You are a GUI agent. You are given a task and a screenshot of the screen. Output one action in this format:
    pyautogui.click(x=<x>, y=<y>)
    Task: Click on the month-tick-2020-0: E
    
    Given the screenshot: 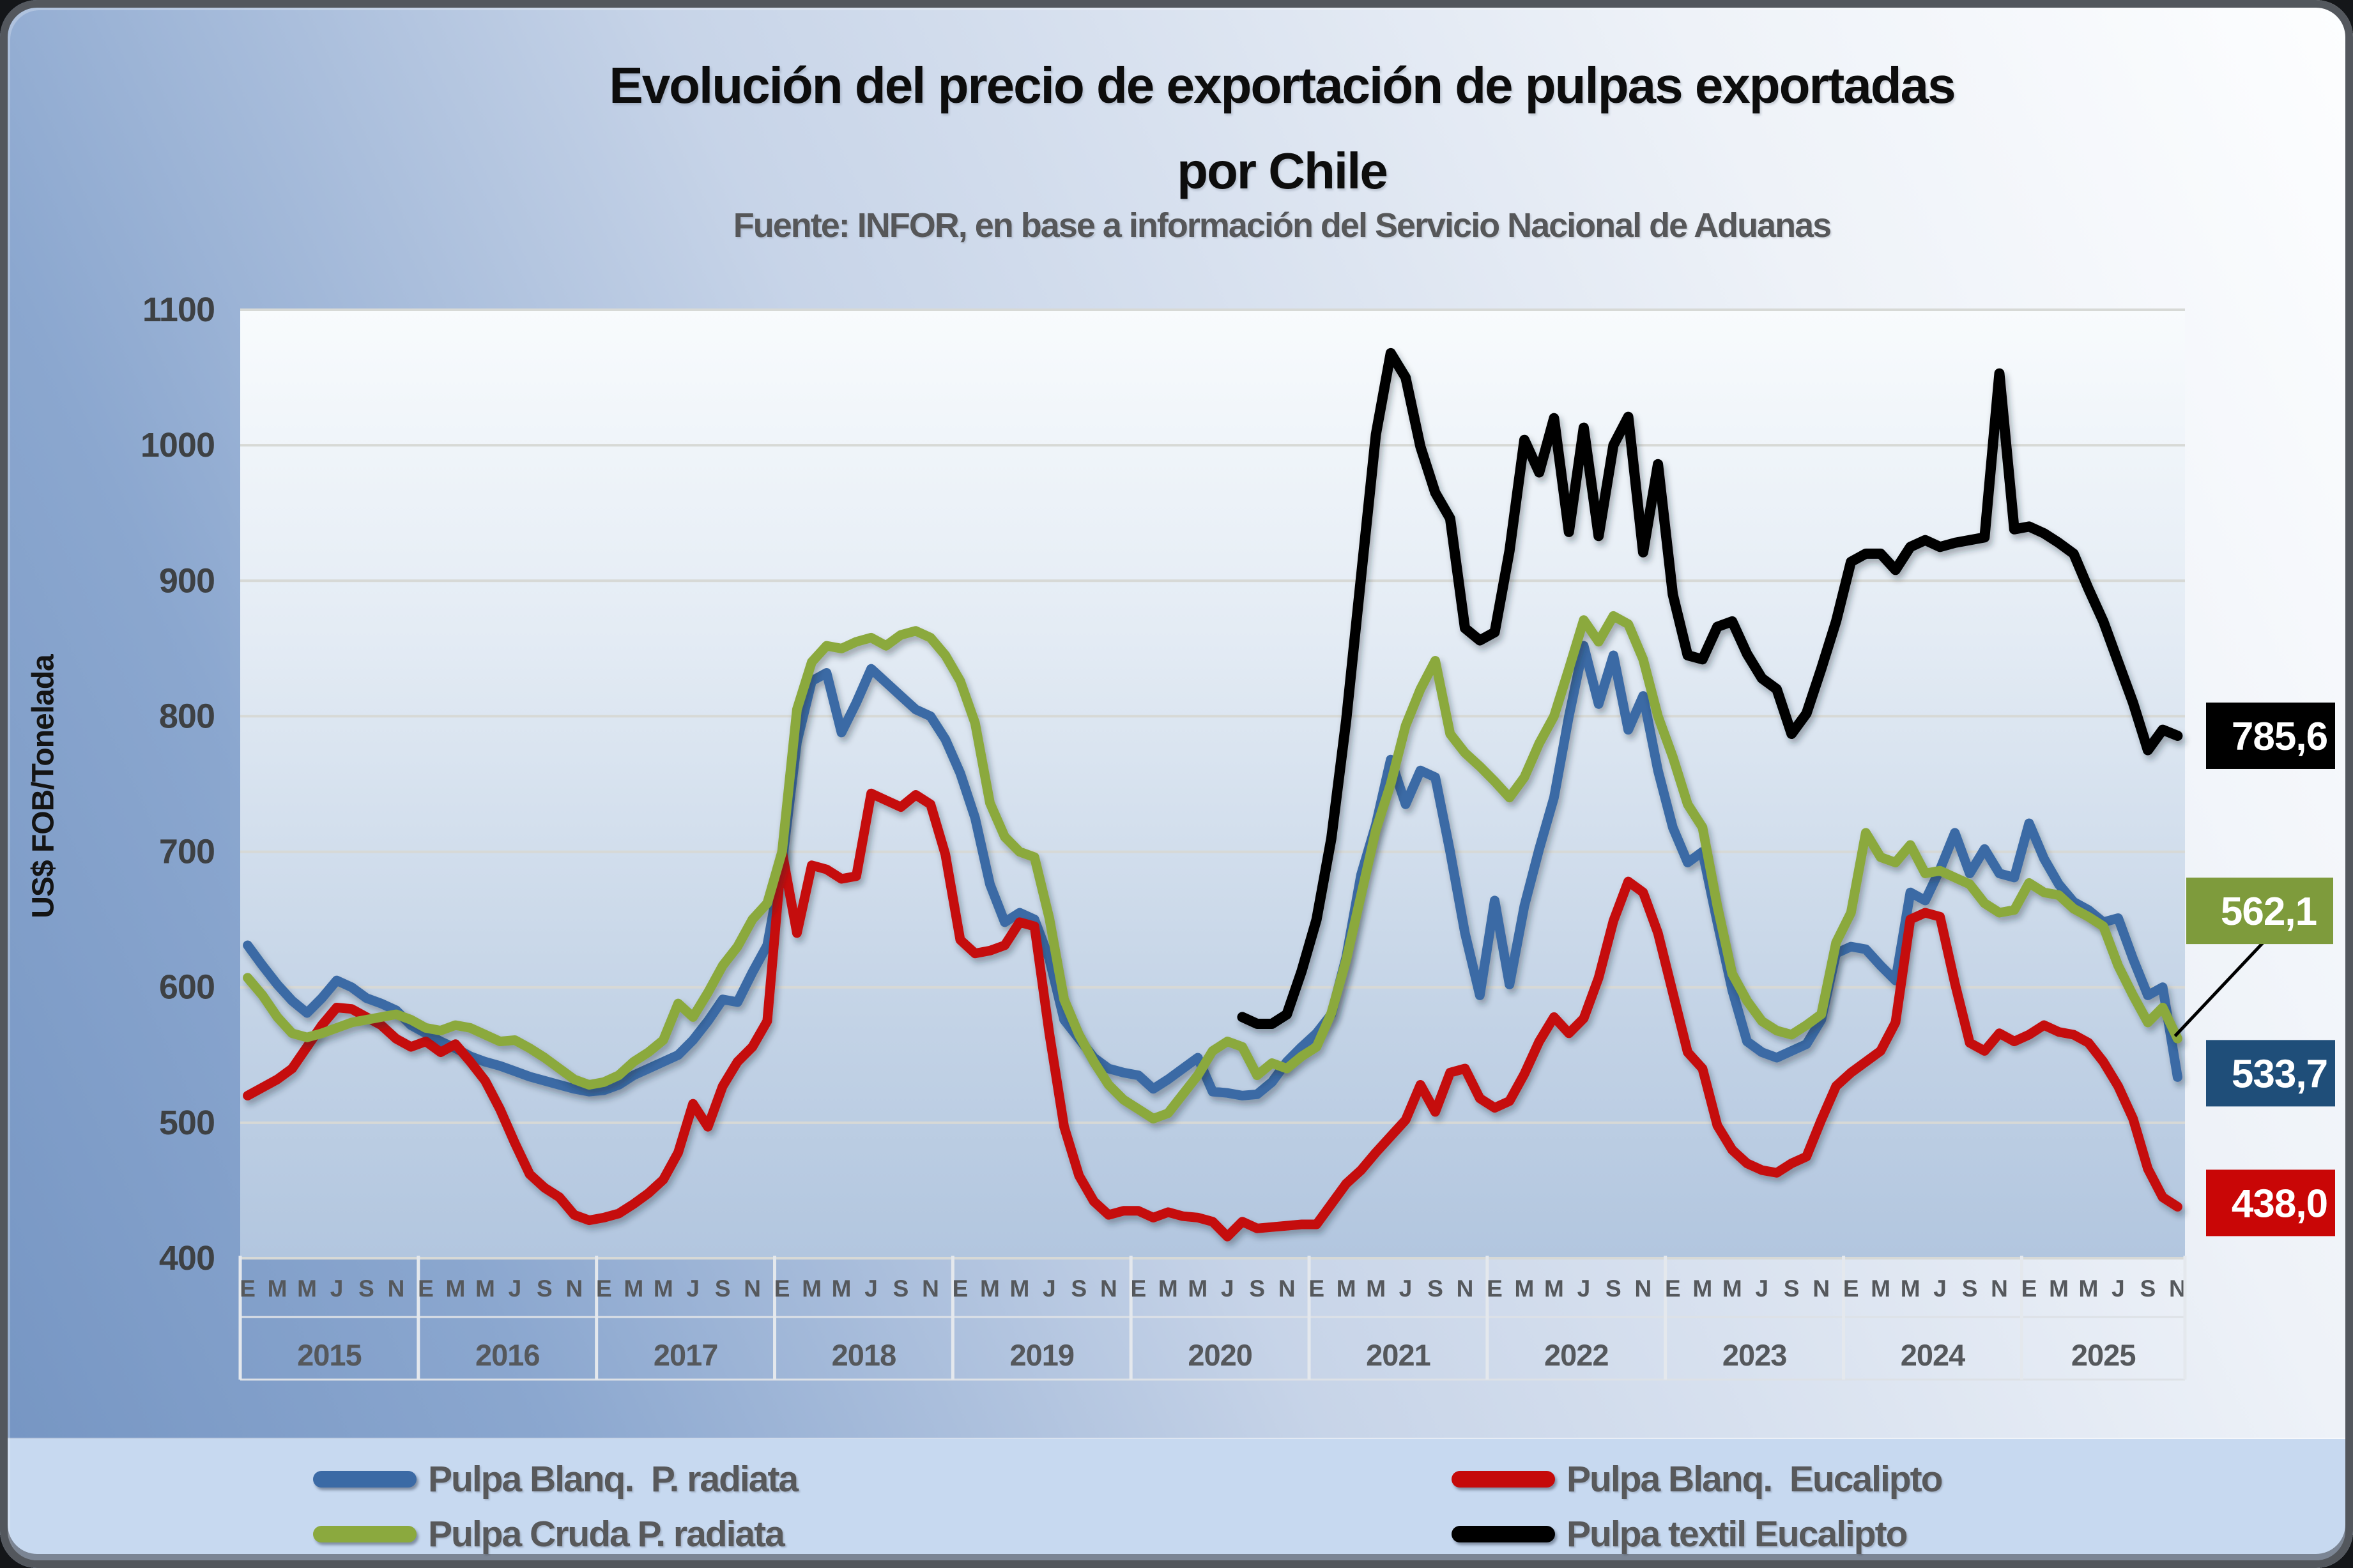 What is the action you would take?
    pyautogui.click(x=1138, y=1288)
    